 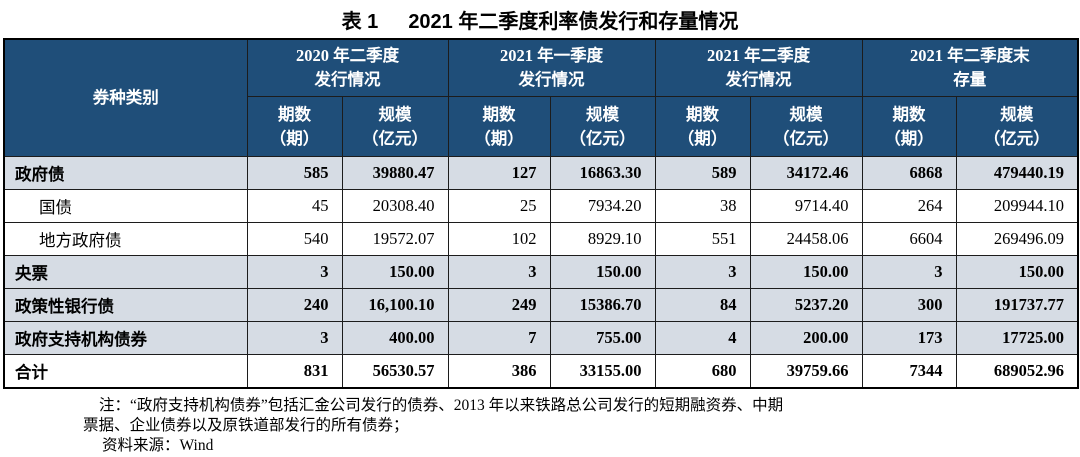 What do you see at coordinates (294, 126) in the screenshot?
I see `subheader-2020q2-count: 期数 （期）` at bounding box center [294, 126].